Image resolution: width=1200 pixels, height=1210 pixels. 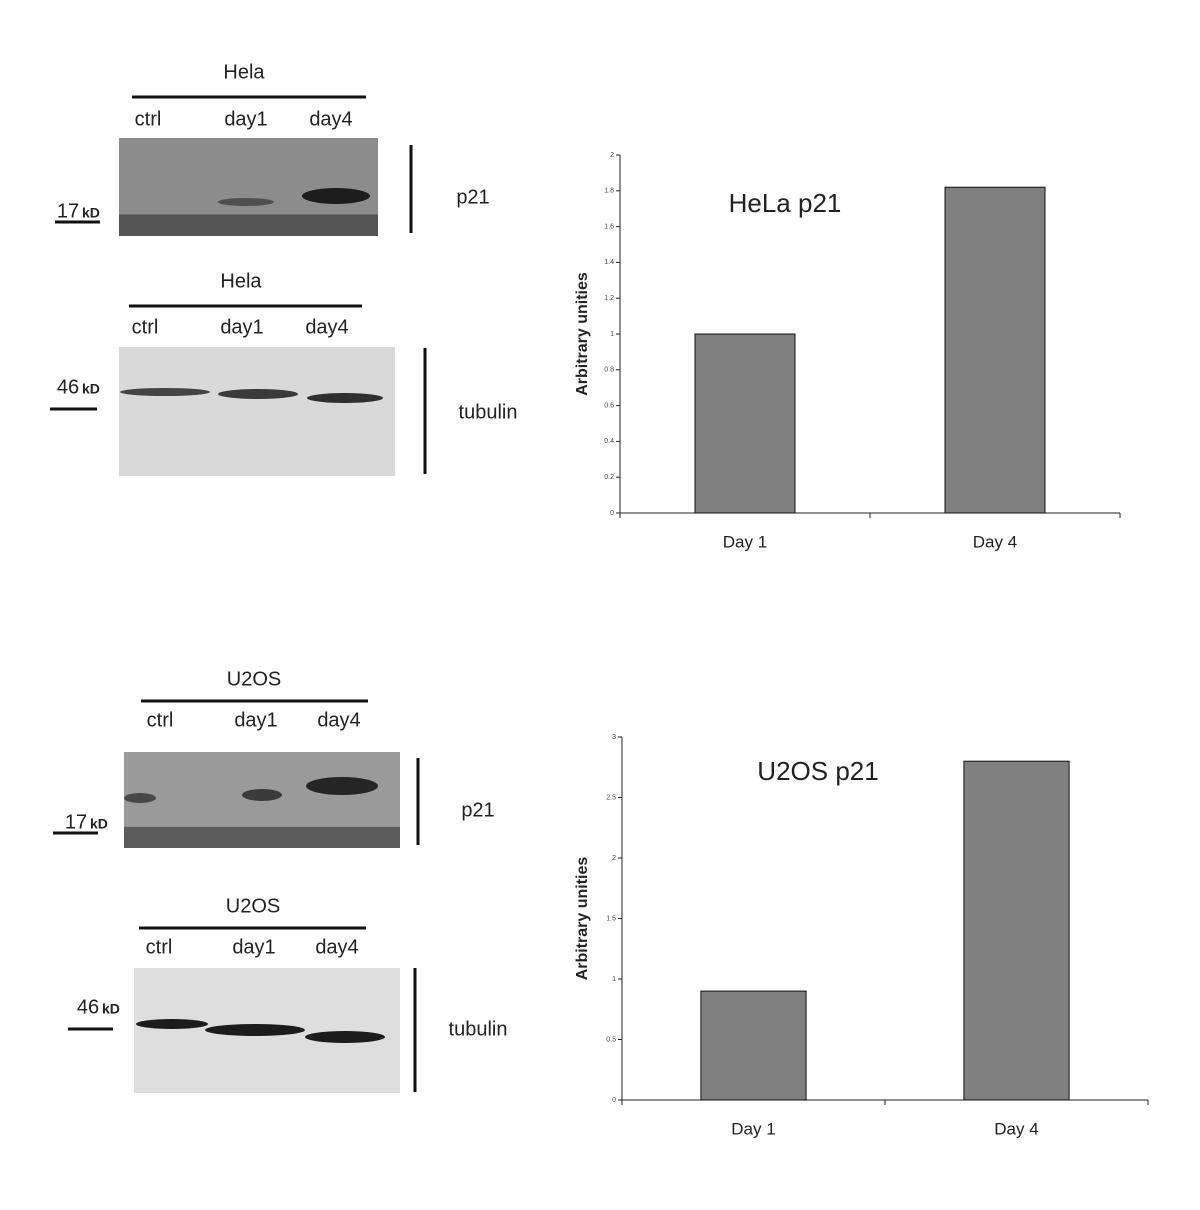 What do you see at coordinates (609, 405) in the screenshot?
I see `y-tick-label: 0.6` at bounding box center [609, 405].